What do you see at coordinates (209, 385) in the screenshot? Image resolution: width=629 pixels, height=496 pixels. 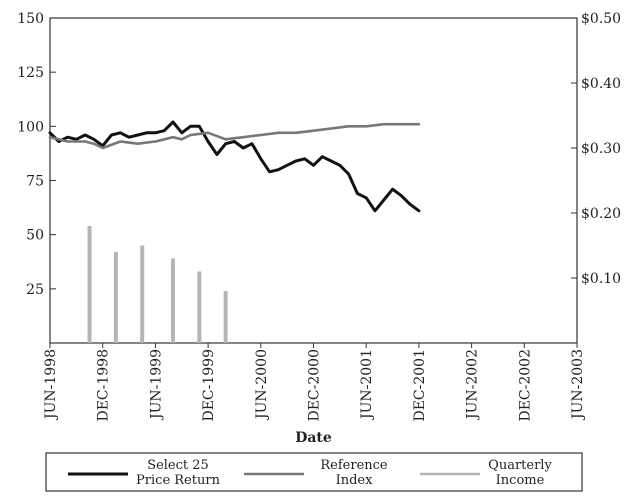 I see `x-tick-label: DEC-1999` at bounding box center [209, 385].